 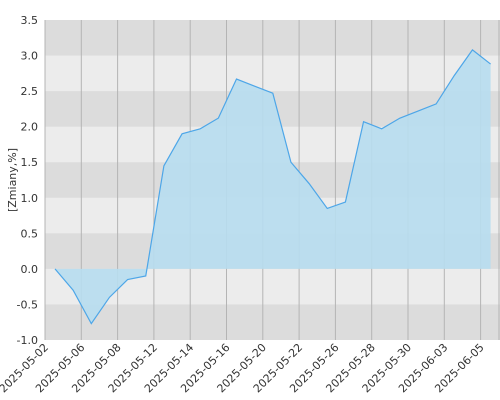 What do you see at coordinates (30, 269) in the screenshot?
I see `y-tick-label: 0.0` at bounding box center [30, 269].